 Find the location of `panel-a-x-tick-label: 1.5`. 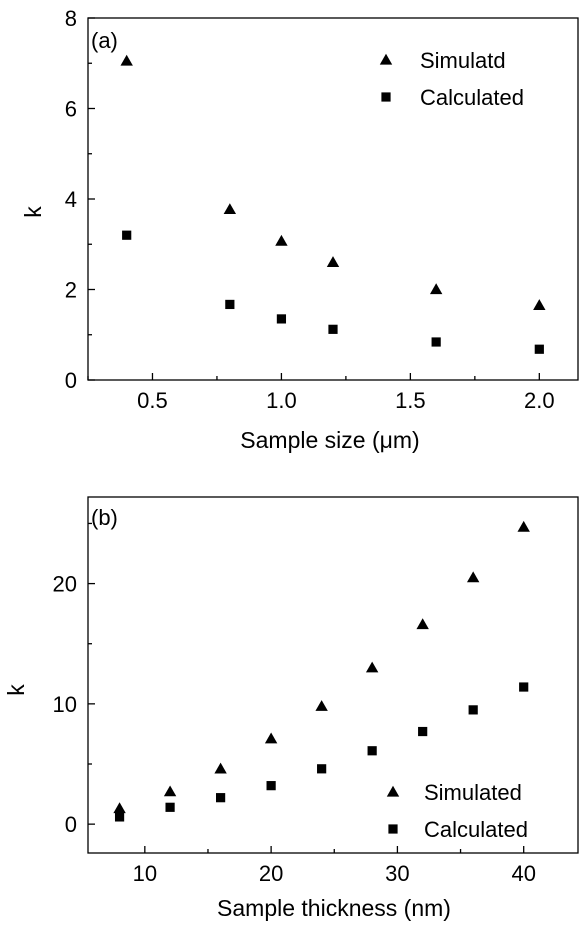

panel-a-x-tick-label: 1.5 is located at coordinates (410, 400).